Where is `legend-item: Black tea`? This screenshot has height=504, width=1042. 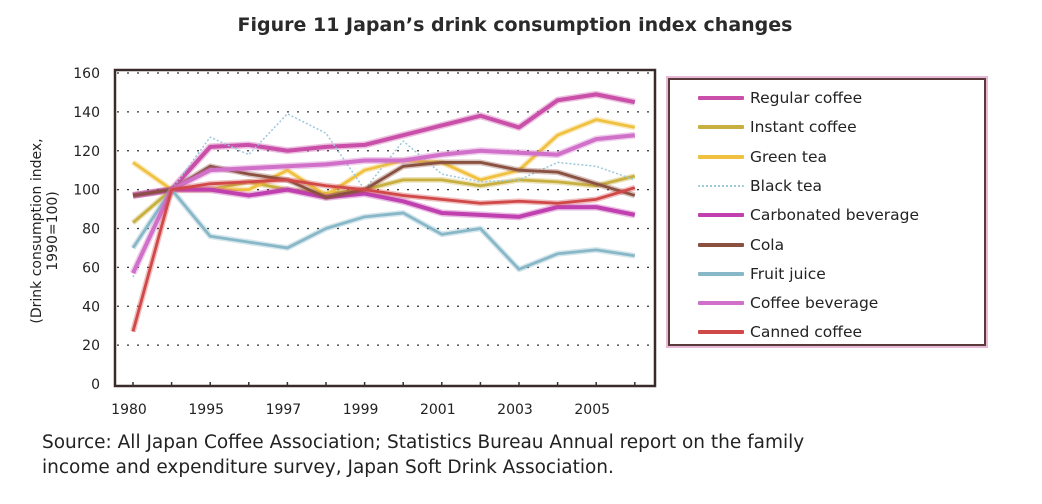 legend-item: Black tea is located at coordinates (760, 186).